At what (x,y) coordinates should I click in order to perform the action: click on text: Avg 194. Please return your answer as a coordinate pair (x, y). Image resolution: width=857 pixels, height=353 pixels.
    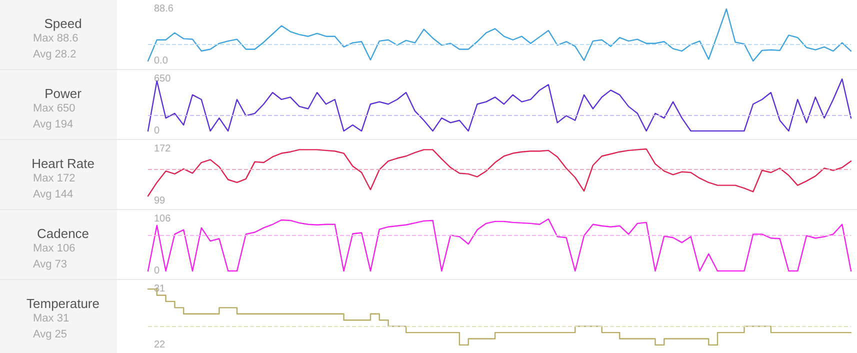
    Looking at the image, I should click on (53, 124).